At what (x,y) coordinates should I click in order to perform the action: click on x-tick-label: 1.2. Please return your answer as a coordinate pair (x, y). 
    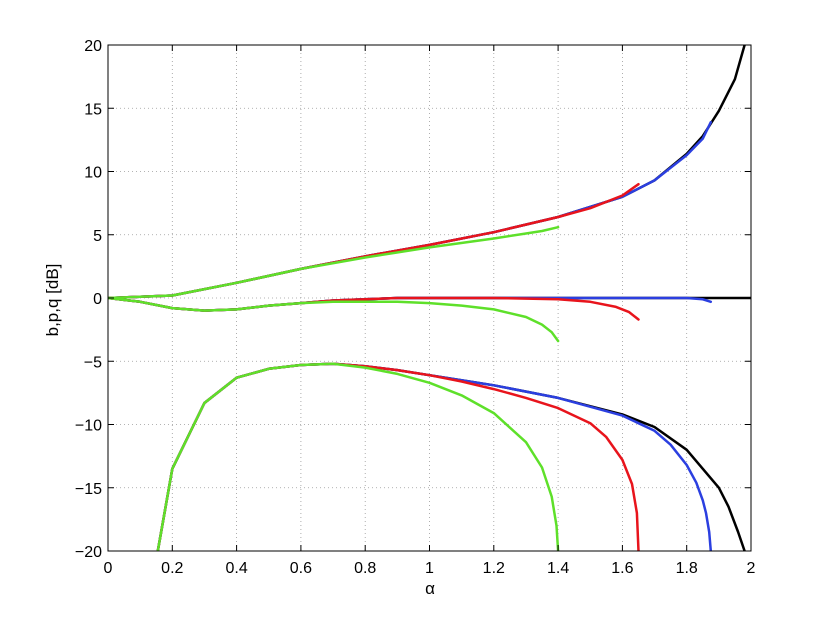
    Looking at the image, I should click on (494, 568).